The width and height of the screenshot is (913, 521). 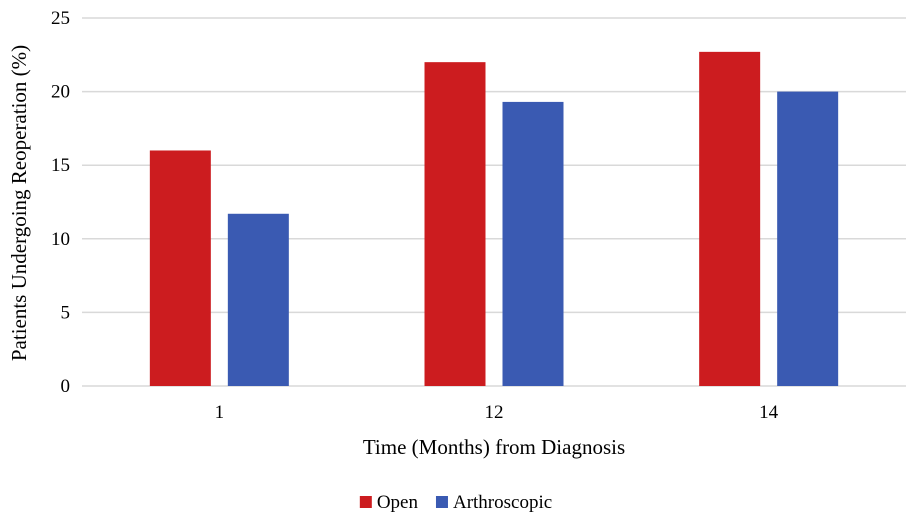 What do you see at coordinates (365, 502) in the screenshot?
I see `legend-swatch-open` at bounding box center [365, 502].